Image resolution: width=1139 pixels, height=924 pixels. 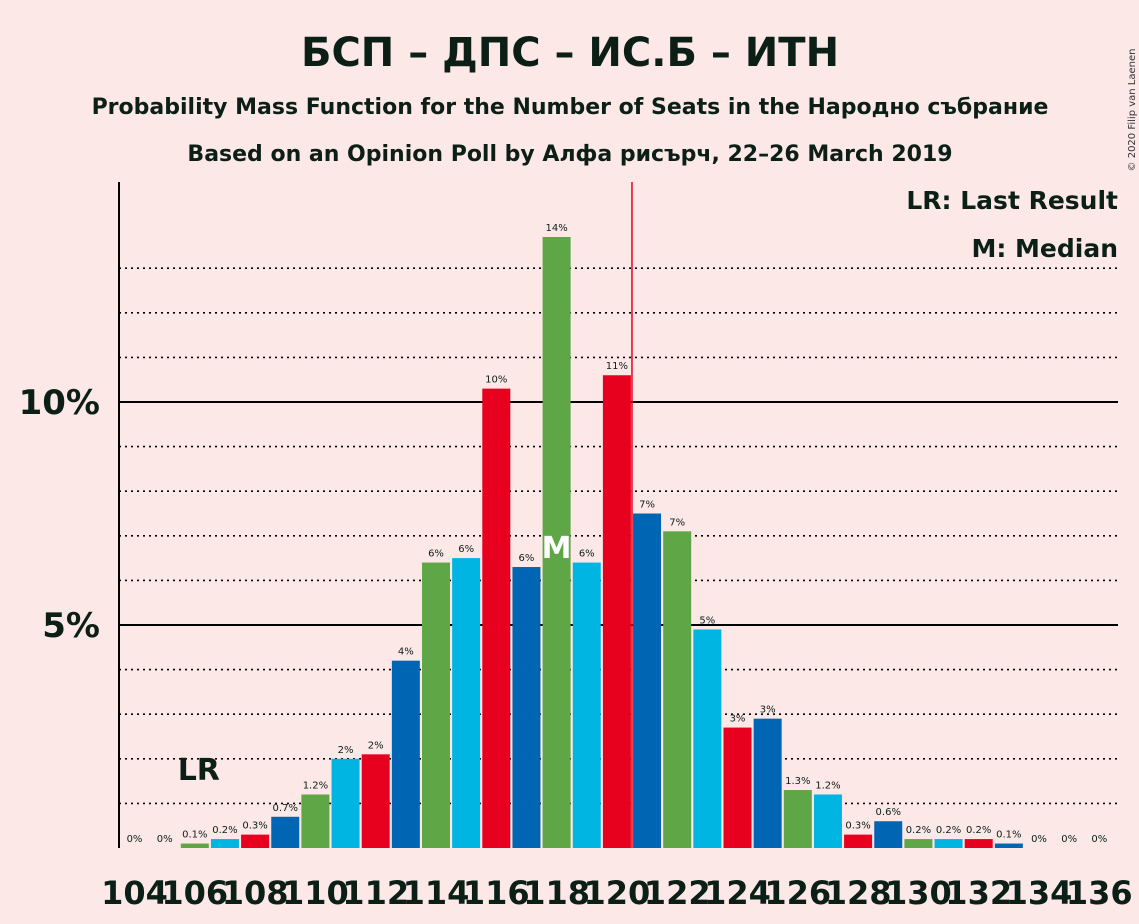 What do you see at coordinates (737, 893) in the screenshot?
I see `x-tick-124: 124` at bounding box center [737, 893].